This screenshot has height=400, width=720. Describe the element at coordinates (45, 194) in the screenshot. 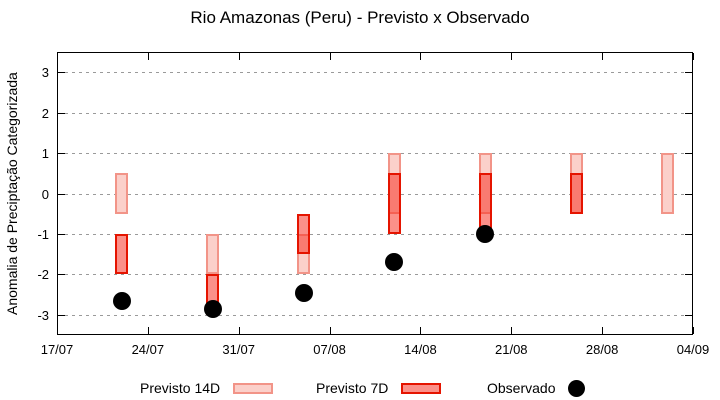

I see `ytick-label: 0` at that location.